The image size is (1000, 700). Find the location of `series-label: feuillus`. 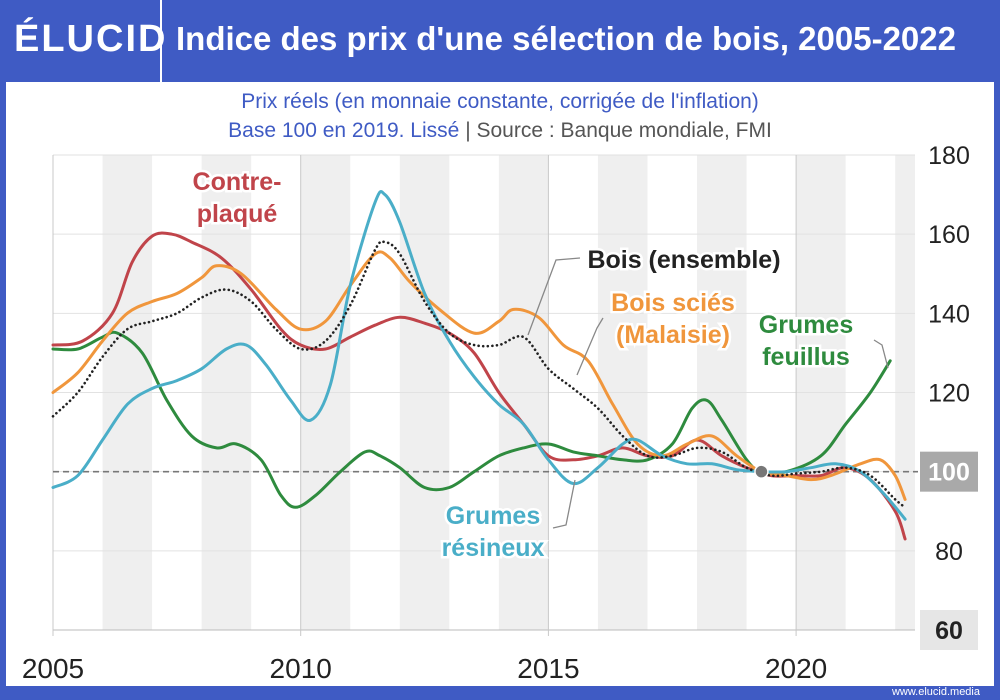

series-label: feuillus is located at coordinates (806, 357).